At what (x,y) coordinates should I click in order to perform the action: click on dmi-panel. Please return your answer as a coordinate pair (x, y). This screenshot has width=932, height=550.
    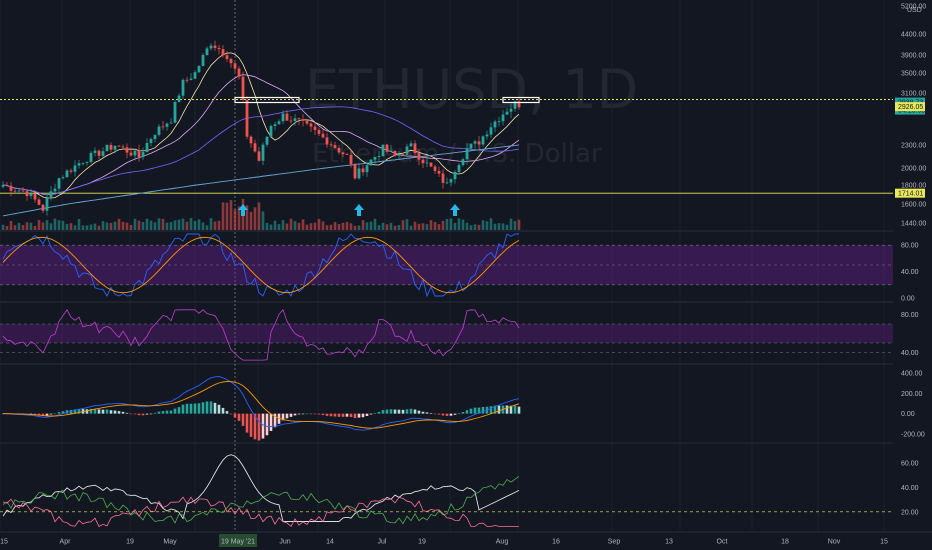
    Looking at the image, I should click on (446, 491).